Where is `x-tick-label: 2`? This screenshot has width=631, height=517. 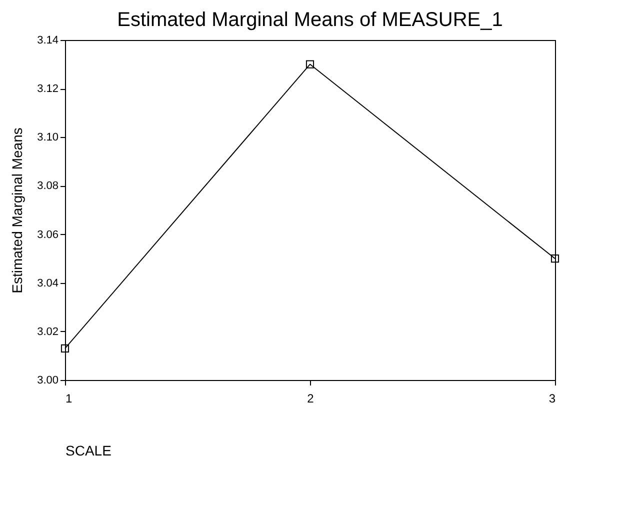
x-tick-label: 2 is located at coordinates (310, 399).